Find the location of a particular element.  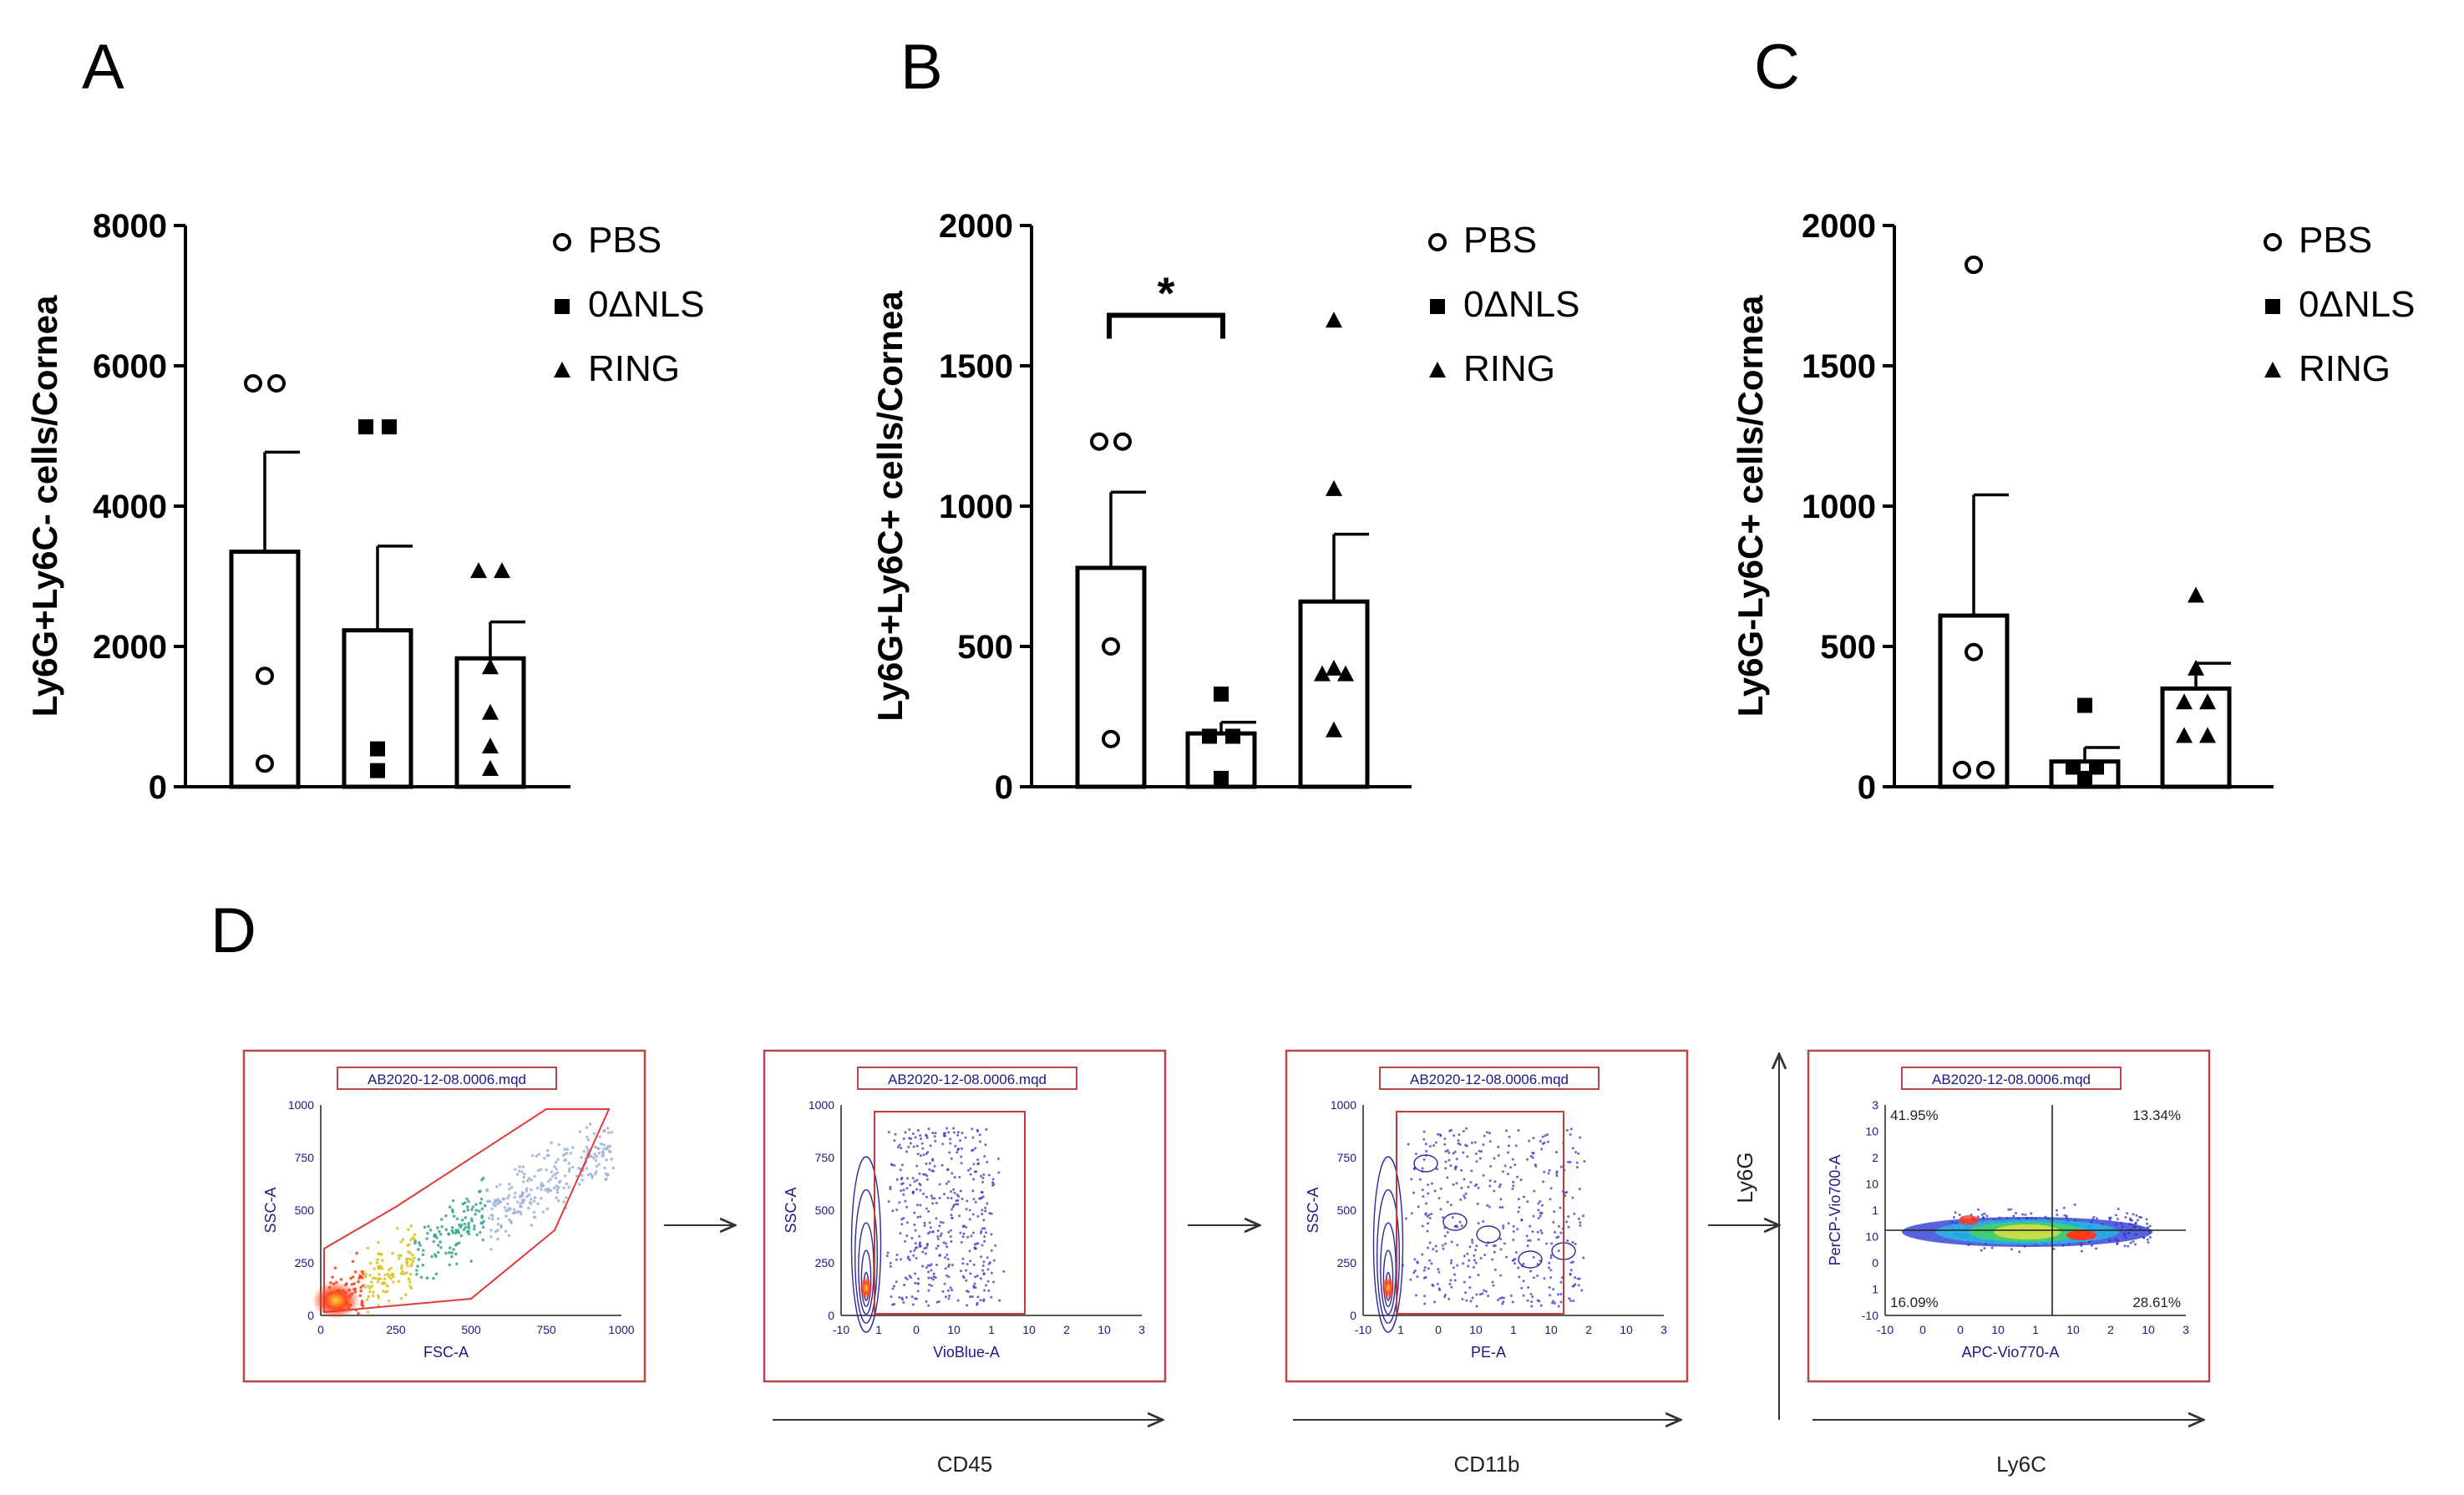

legend-entry: 0ΔNLS is located at coordinates (646, 304).